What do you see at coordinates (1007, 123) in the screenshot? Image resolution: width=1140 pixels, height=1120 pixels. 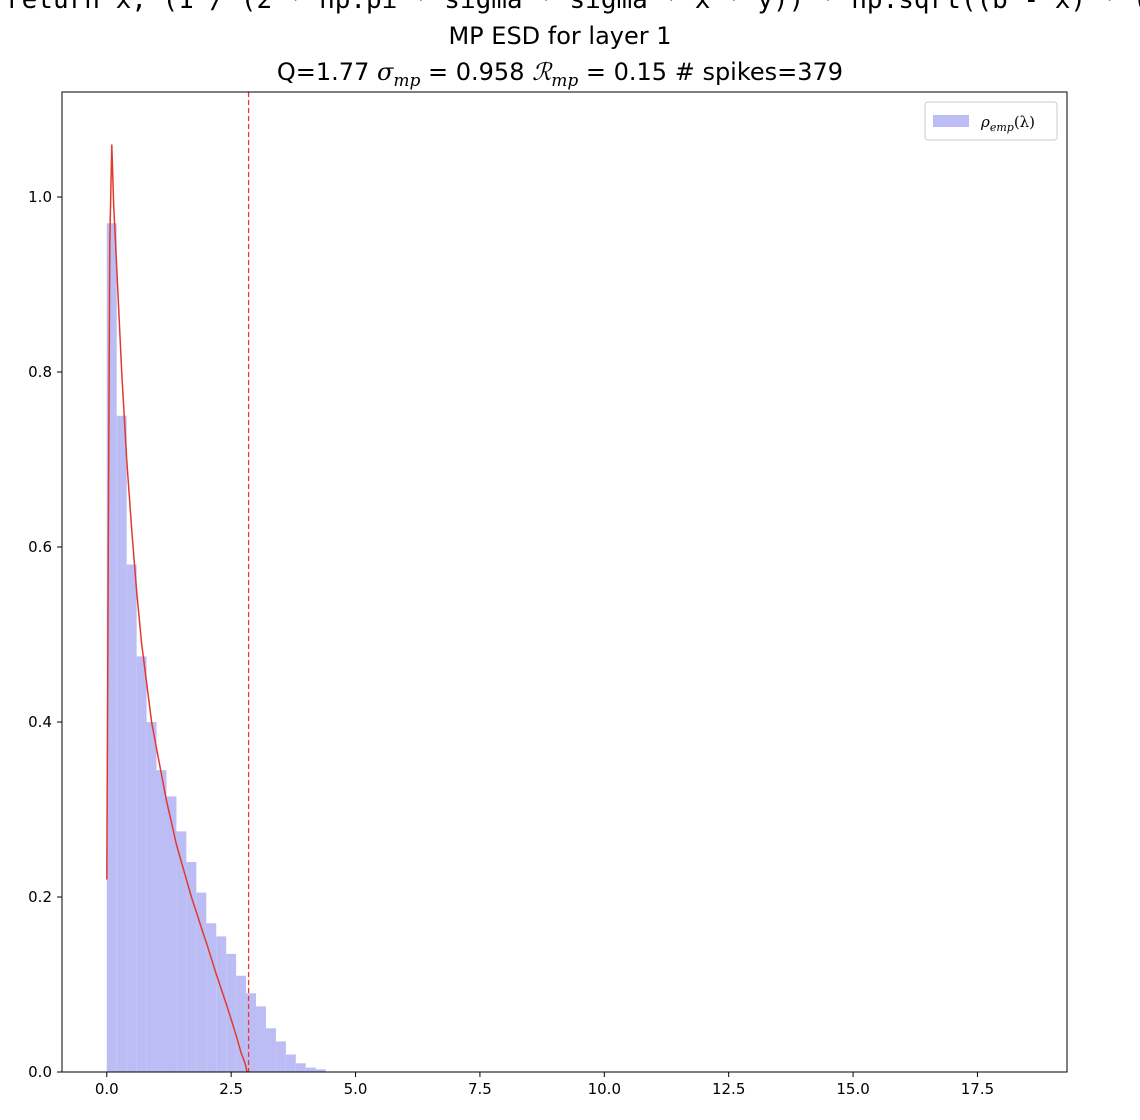 I see `legend-label: ρemp(λ)` at bounding box center [1007, 123].